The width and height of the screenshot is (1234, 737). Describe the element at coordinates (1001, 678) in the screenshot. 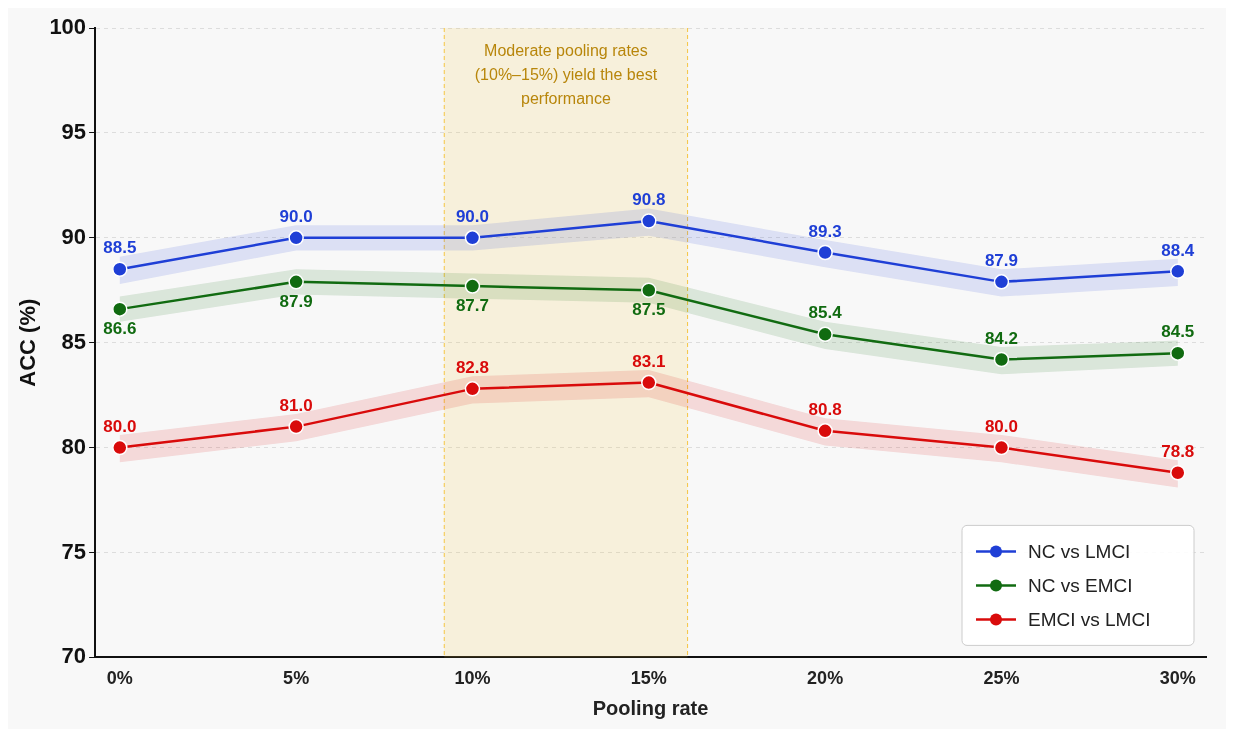

I see `x-tick-label: 25%` at that location.